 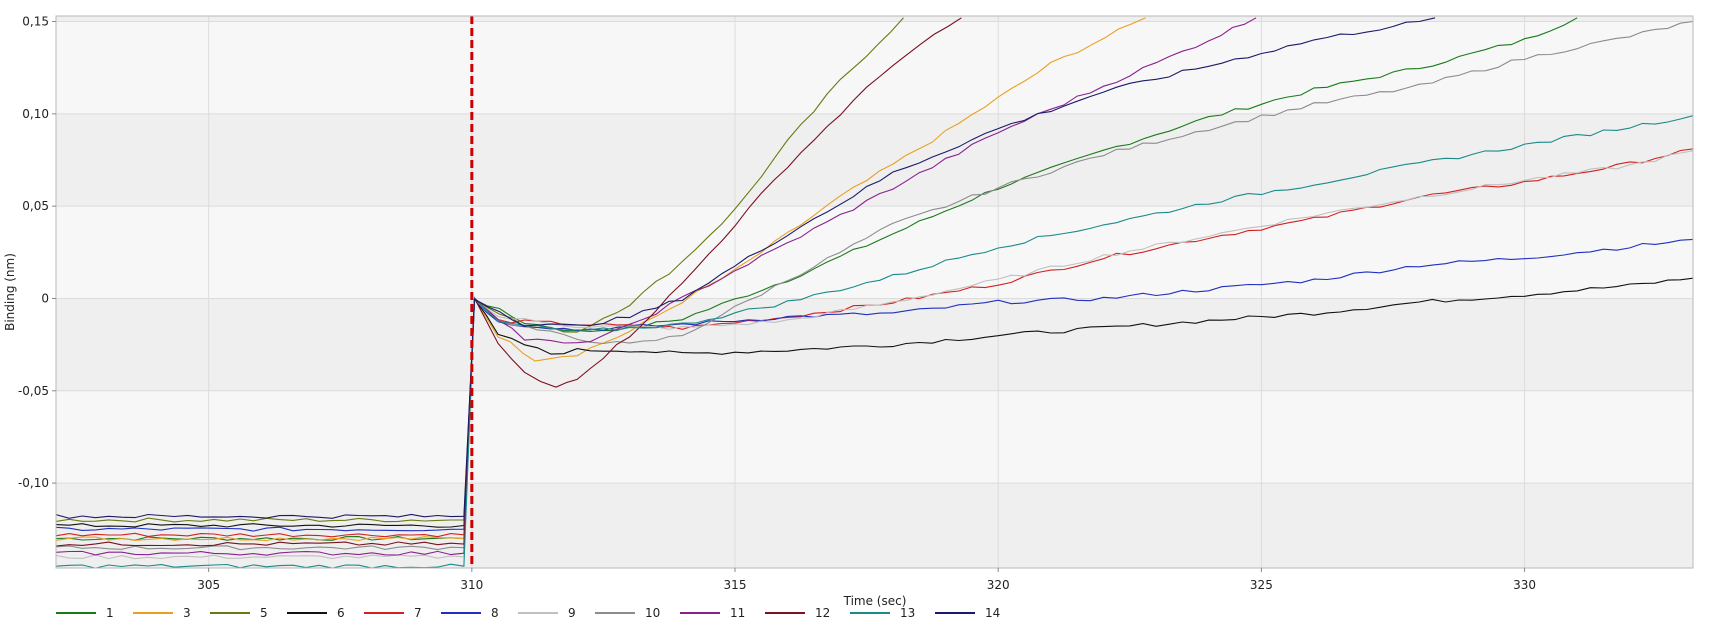 What do you see at coordinates (418, 613) in the screenshot?
I see `legend-label-7: 7` at bounding box center [418, 613].